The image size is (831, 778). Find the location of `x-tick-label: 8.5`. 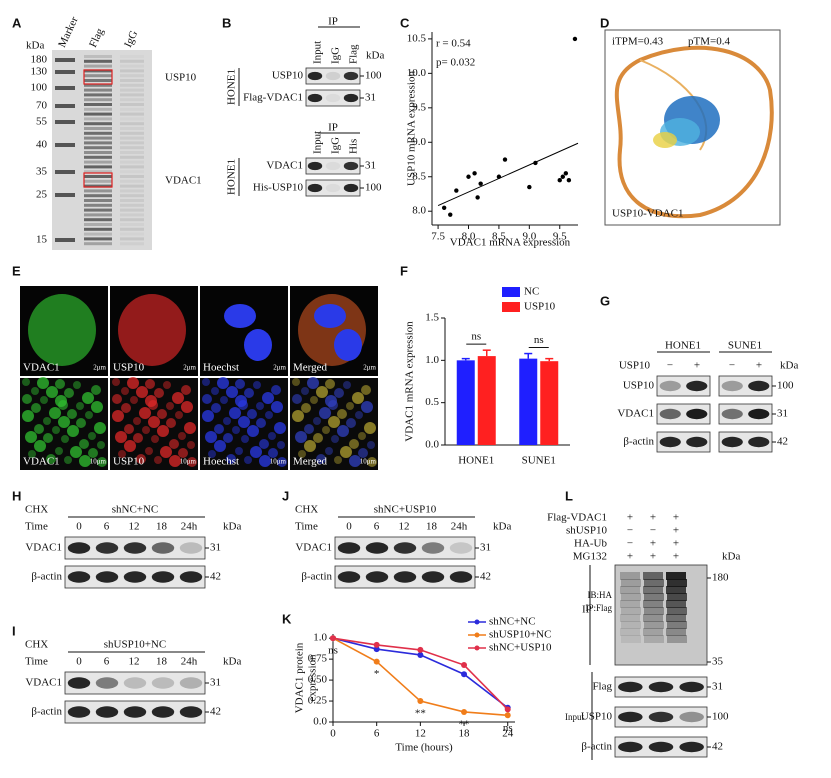

x-tick-label: 8.5 is located at coordinates (499, 237).